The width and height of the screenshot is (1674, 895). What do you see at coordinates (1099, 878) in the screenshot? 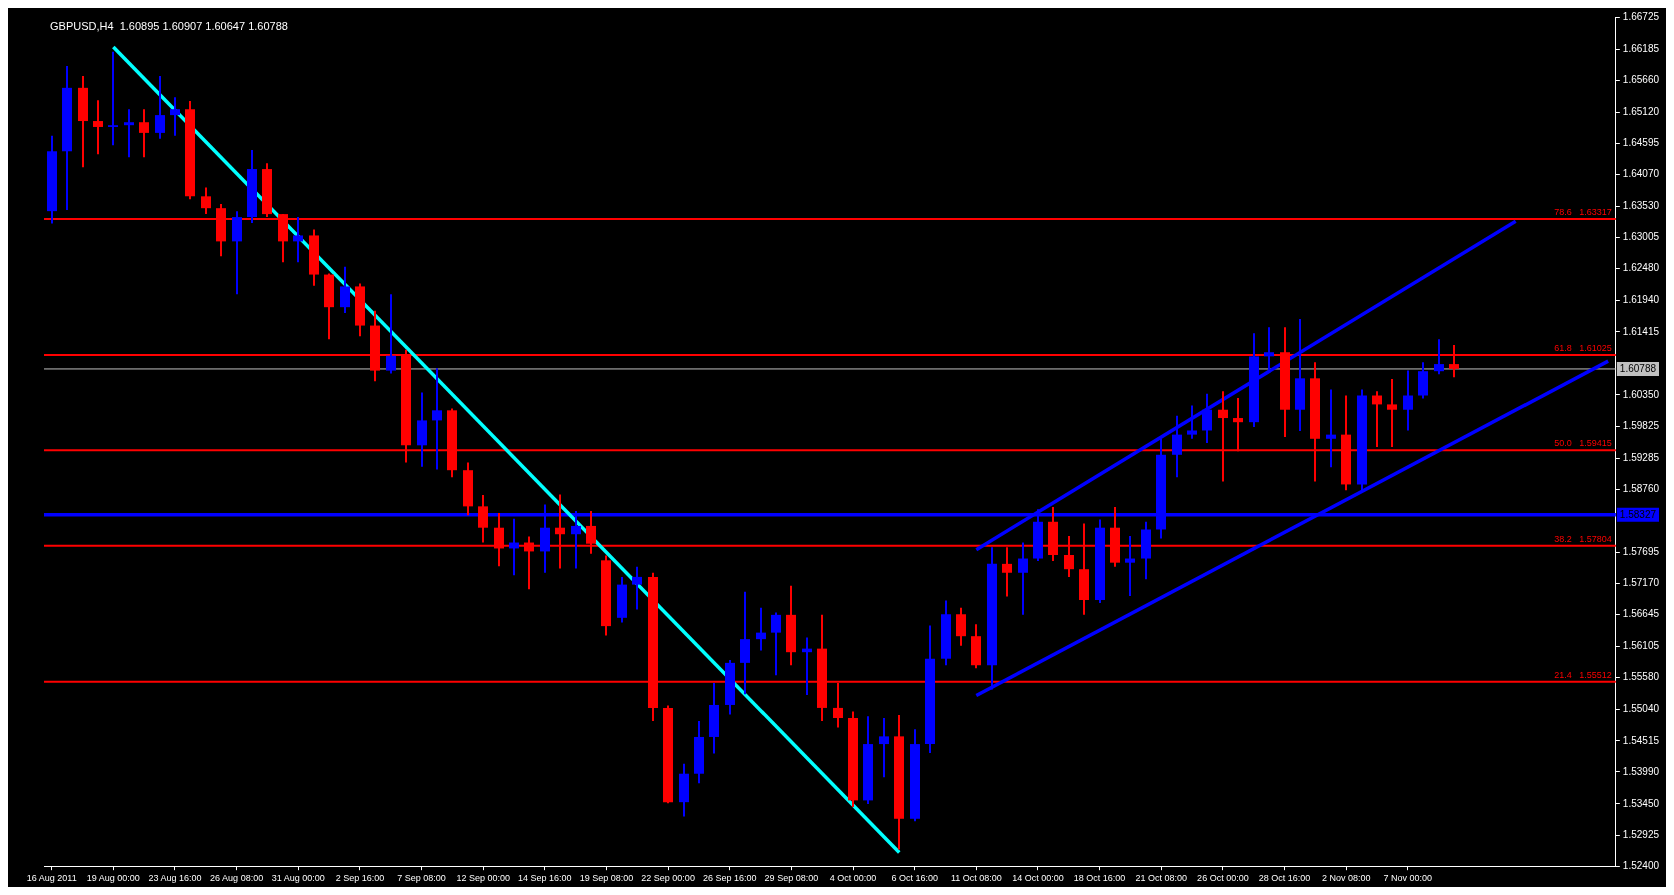
I see `x-tick-label: 18 Oct 16:00` at bounding box center [1099, 878].